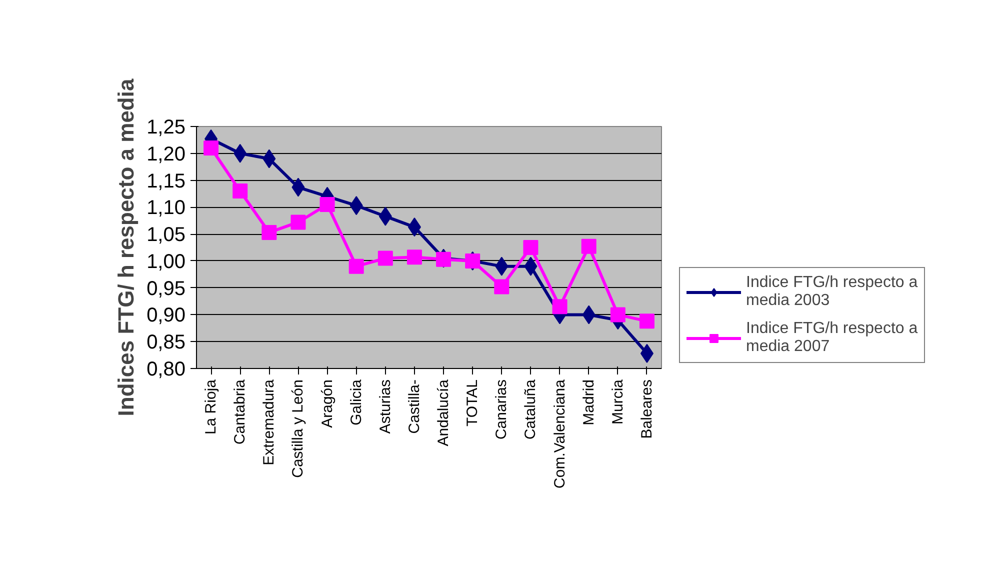  What do you see at coordinates (385, 406) in the screenshot?
I see `x-tick-label: Asturias` at bounding box center [385, 406].